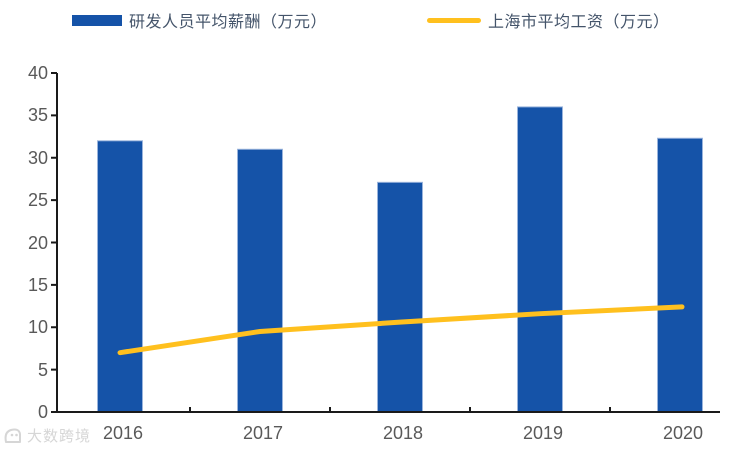 The image size is (731, 457). What do you see at coordinates (403, 433) in the screenshot?
I see `x-axis-label-2018: 2018` at bounding box center [403, 433].